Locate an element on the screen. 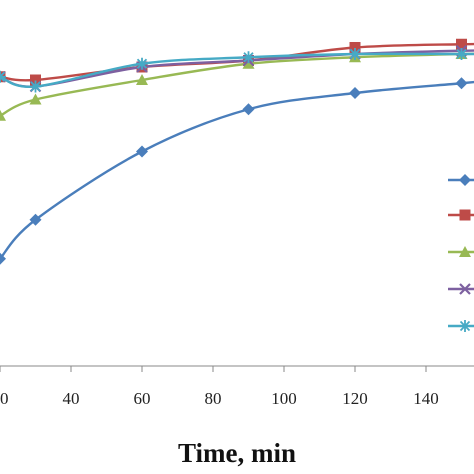  x-tick-label: 140 is located at coordinates (426, 398).